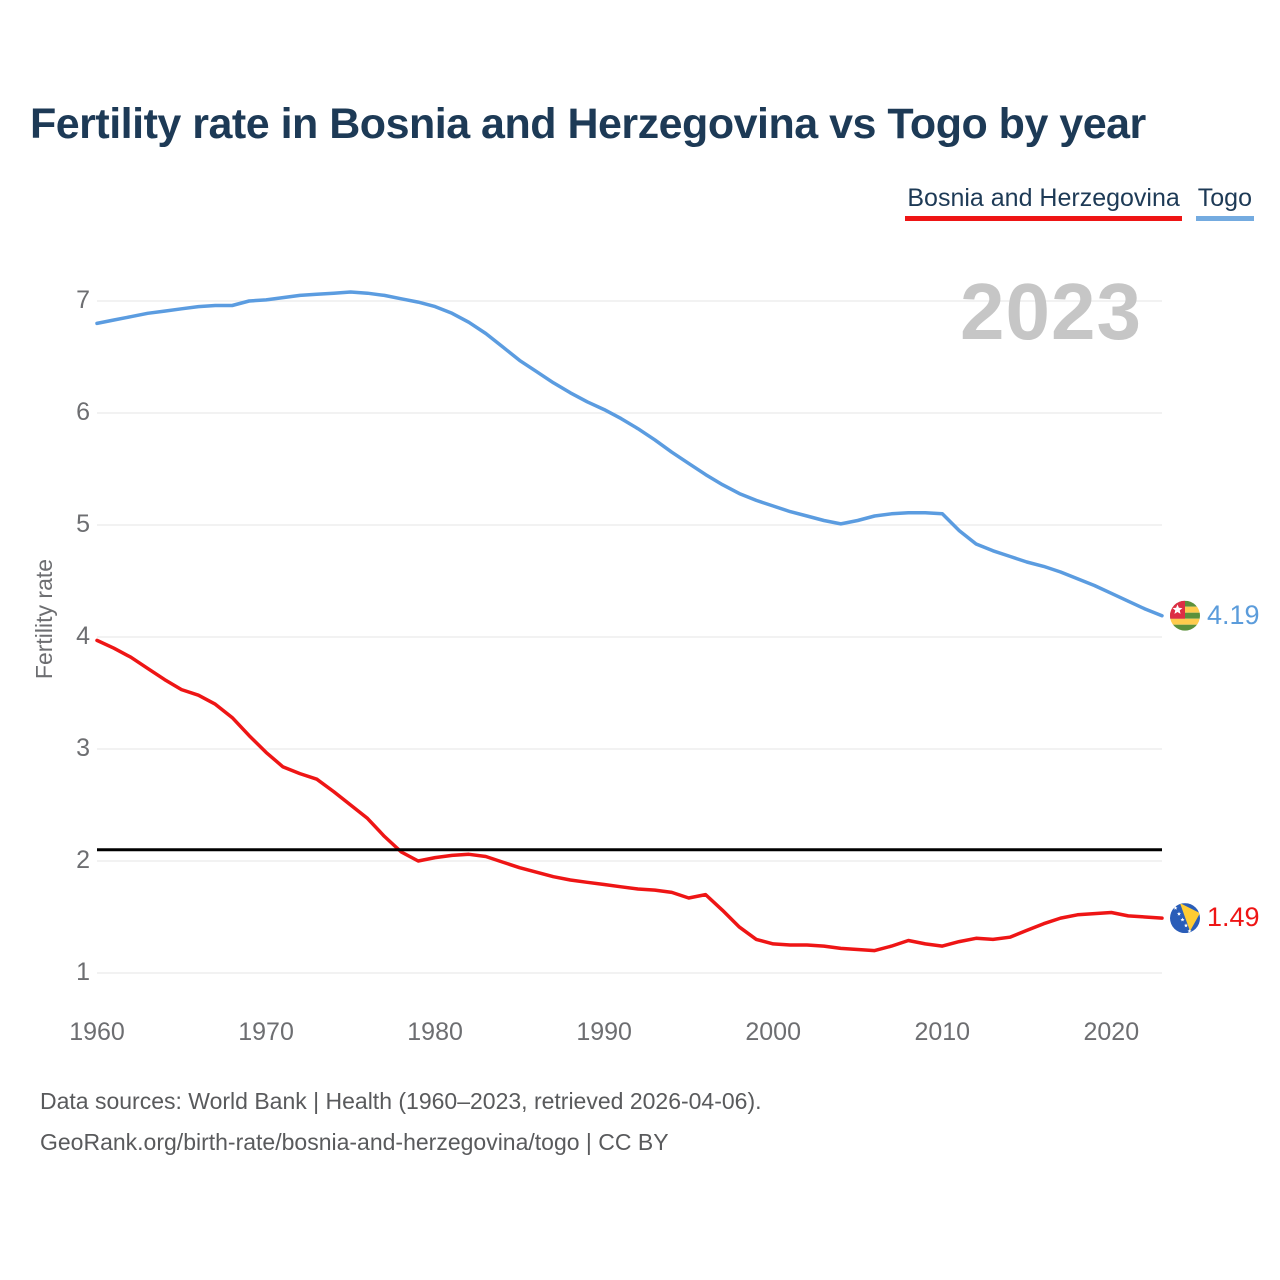 This screenshot has width=1280, height=1280. What do you see at coordinates (773, 1032) in the screenshot?
I see `x-tick-label: 2000` at bounding box center [773, 1032].